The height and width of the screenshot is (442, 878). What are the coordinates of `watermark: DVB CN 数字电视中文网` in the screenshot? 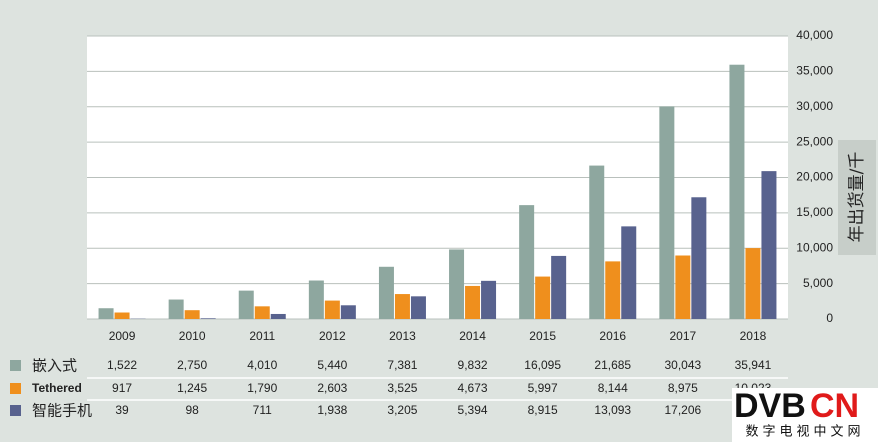 It's located at (805, 414).